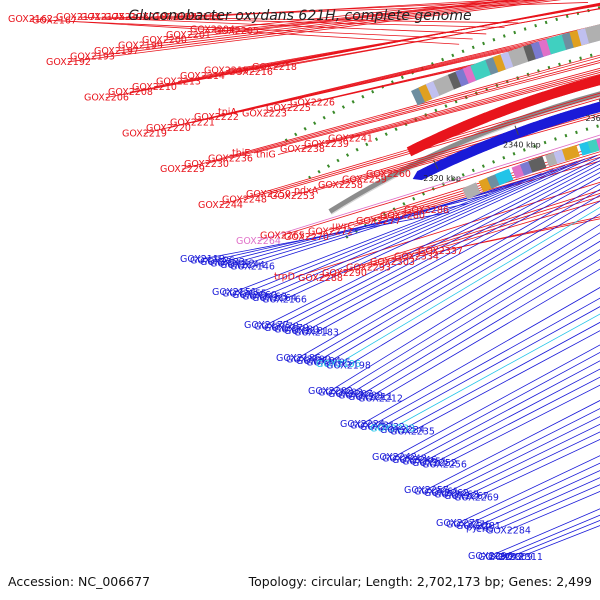 Image resolution: width=600 pixels, height=600 pixels. I want to click on gene-label: GOX2203, so click(340, 393).